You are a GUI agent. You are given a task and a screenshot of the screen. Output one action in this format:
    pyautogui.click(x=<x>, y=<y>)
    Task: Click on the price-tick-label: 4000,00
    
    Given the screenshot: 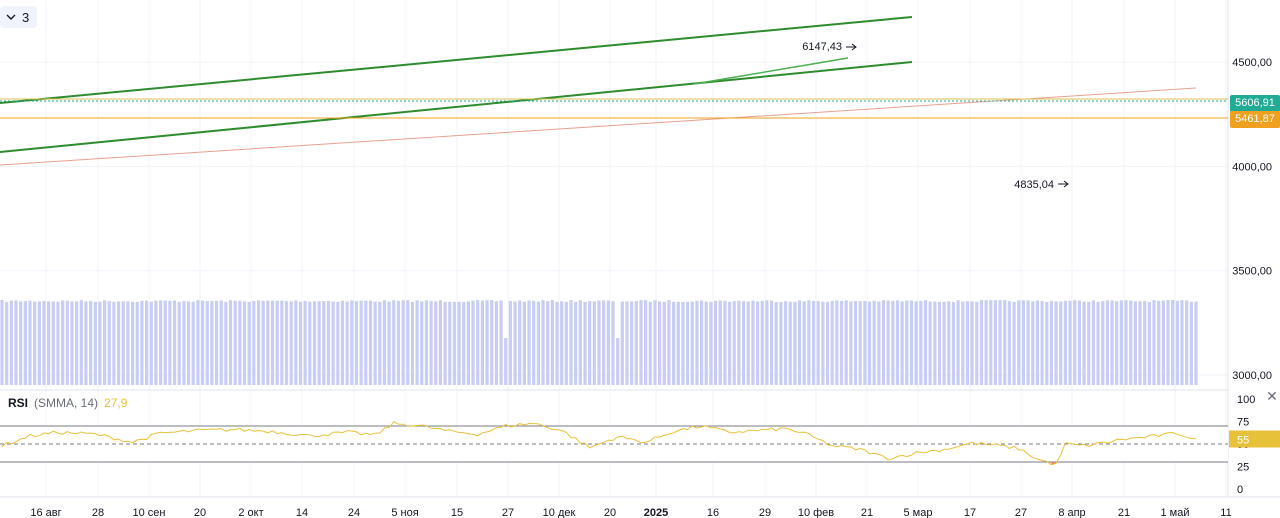 What is the action you would take?
    pyautogui.click(x=1252, y=167)
    